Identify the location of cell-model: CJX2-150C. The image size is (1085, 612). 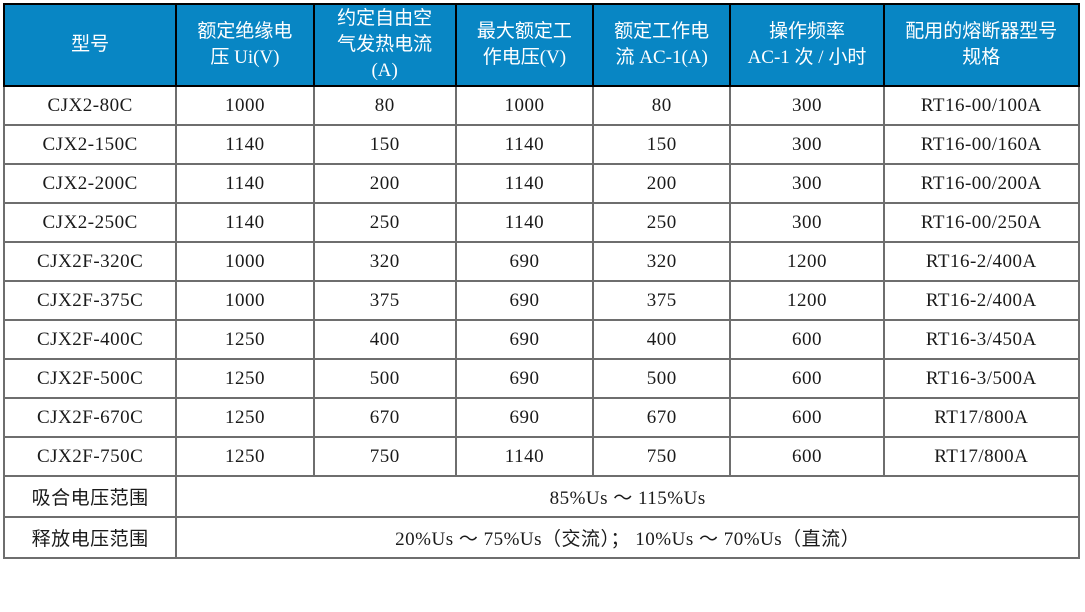
(90, 144).